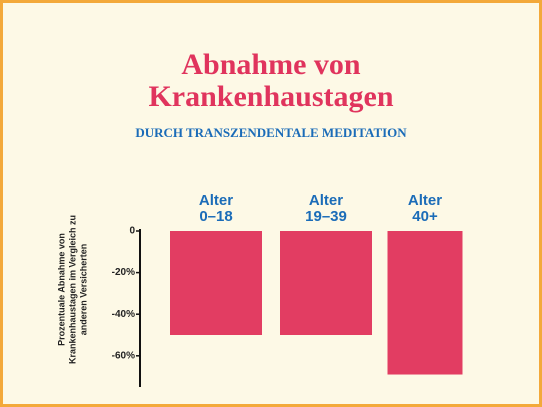 The image size is (542, 407). What do you see at coordinates (326, 208) in the screenshot?
I see `category-label: Alter 19–39` at bounding box center [326, 208].